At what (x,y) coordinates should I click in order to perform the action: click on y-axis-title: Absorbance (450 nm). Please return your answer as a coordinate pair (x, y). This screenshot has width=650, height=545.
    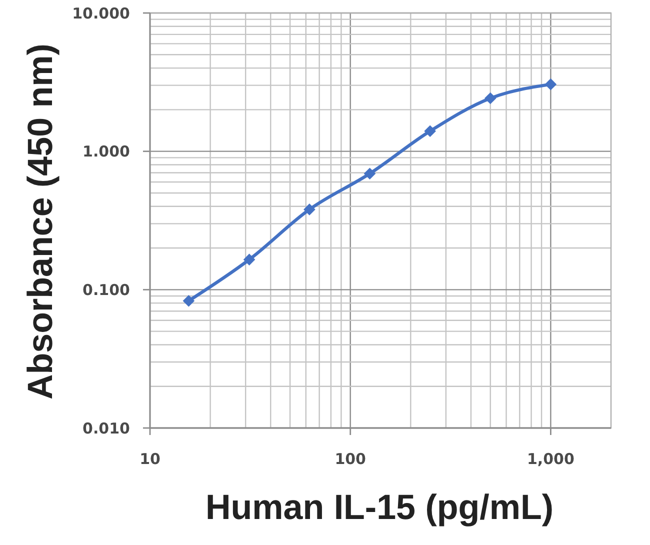
    Looking at the image, I should click on (40, 222).